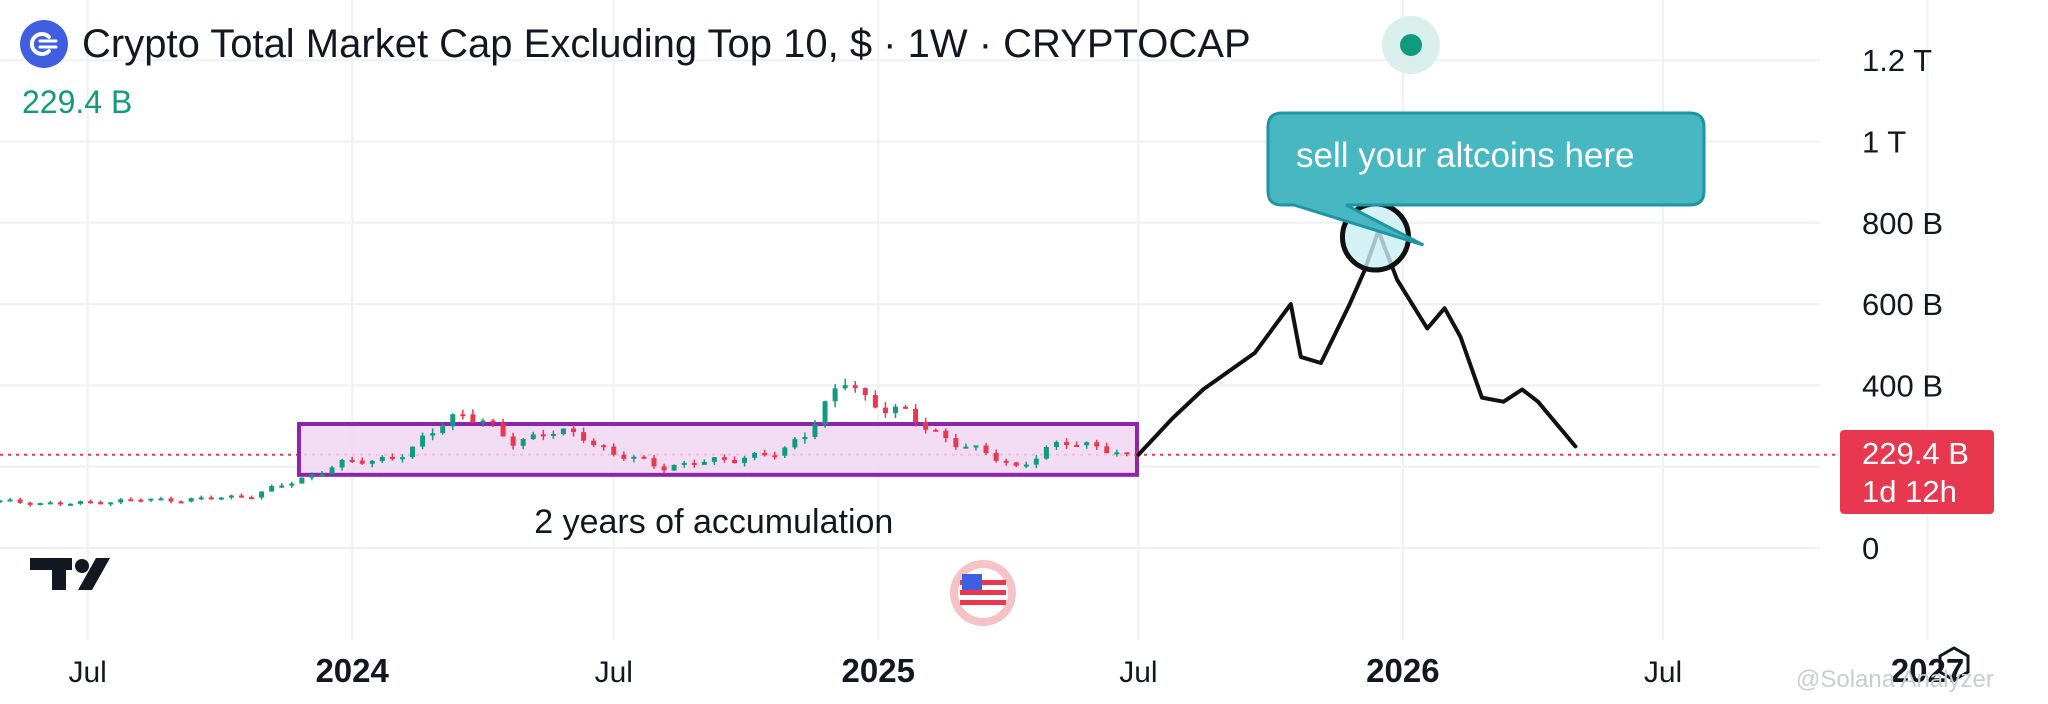 This screenshot has height=704, width=2048. I want to click on y-tick-label-0: 0, so click(1870, 548).